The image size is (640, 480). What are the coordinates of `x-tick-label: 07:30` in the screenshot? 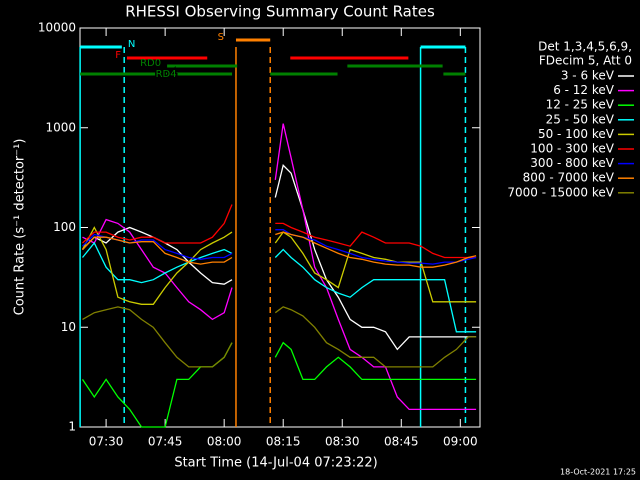 It's located at (106, 442).